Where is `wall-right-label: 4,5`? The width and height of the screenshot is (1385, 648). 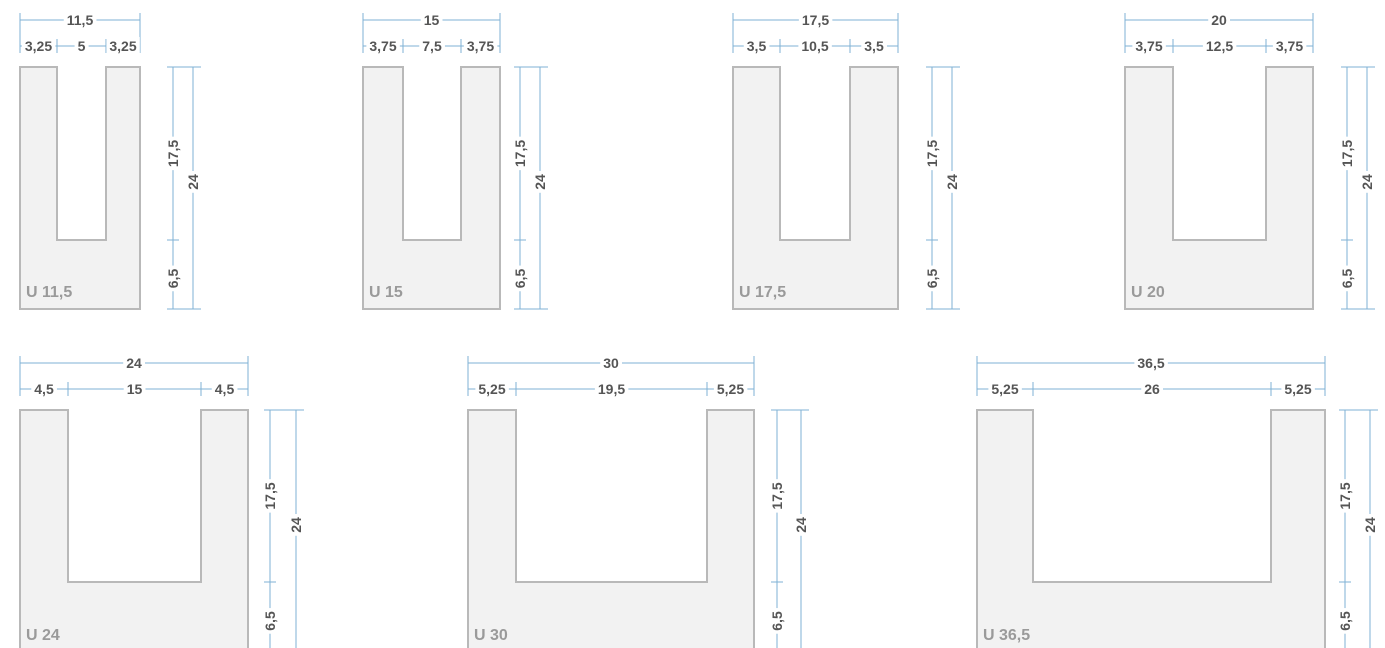
wall-right-label: 4,5 is located at coordinates (225, 389).